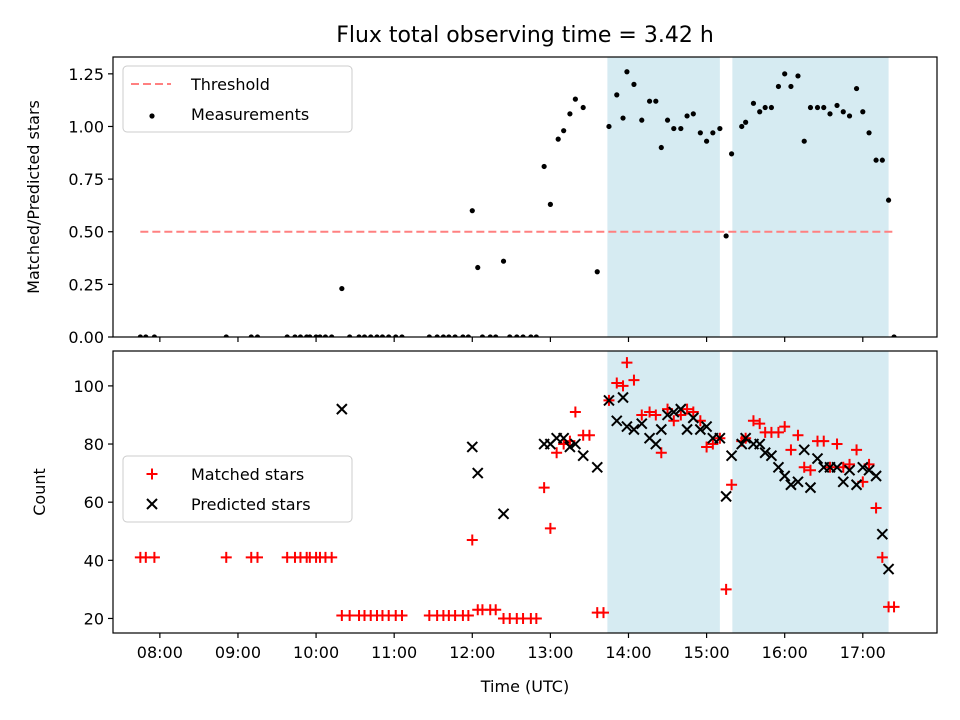  Describe the element at coordinates (237, 99) in the screenshot. I see `ratio-legend-box` at that location.